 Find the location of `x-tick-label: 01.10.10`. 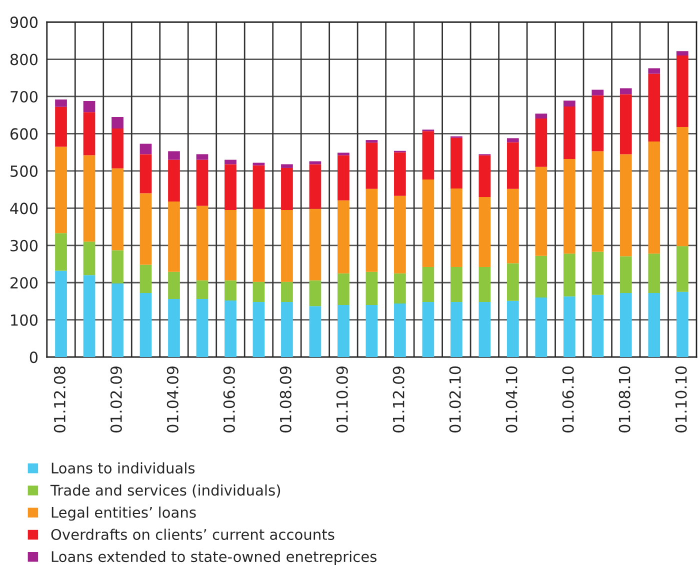

x-tick-label: 01.10.10 is located at coordinates (681, 399).